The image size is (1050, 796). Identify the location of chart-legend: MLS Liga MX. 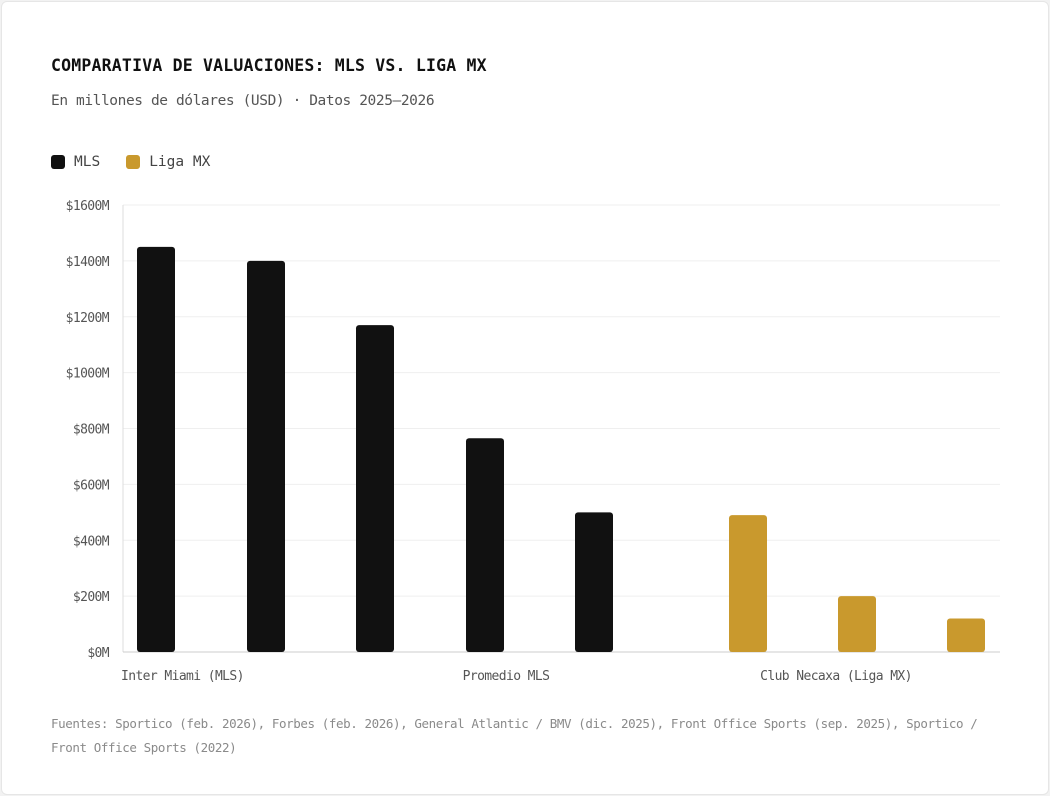
(143, 162).